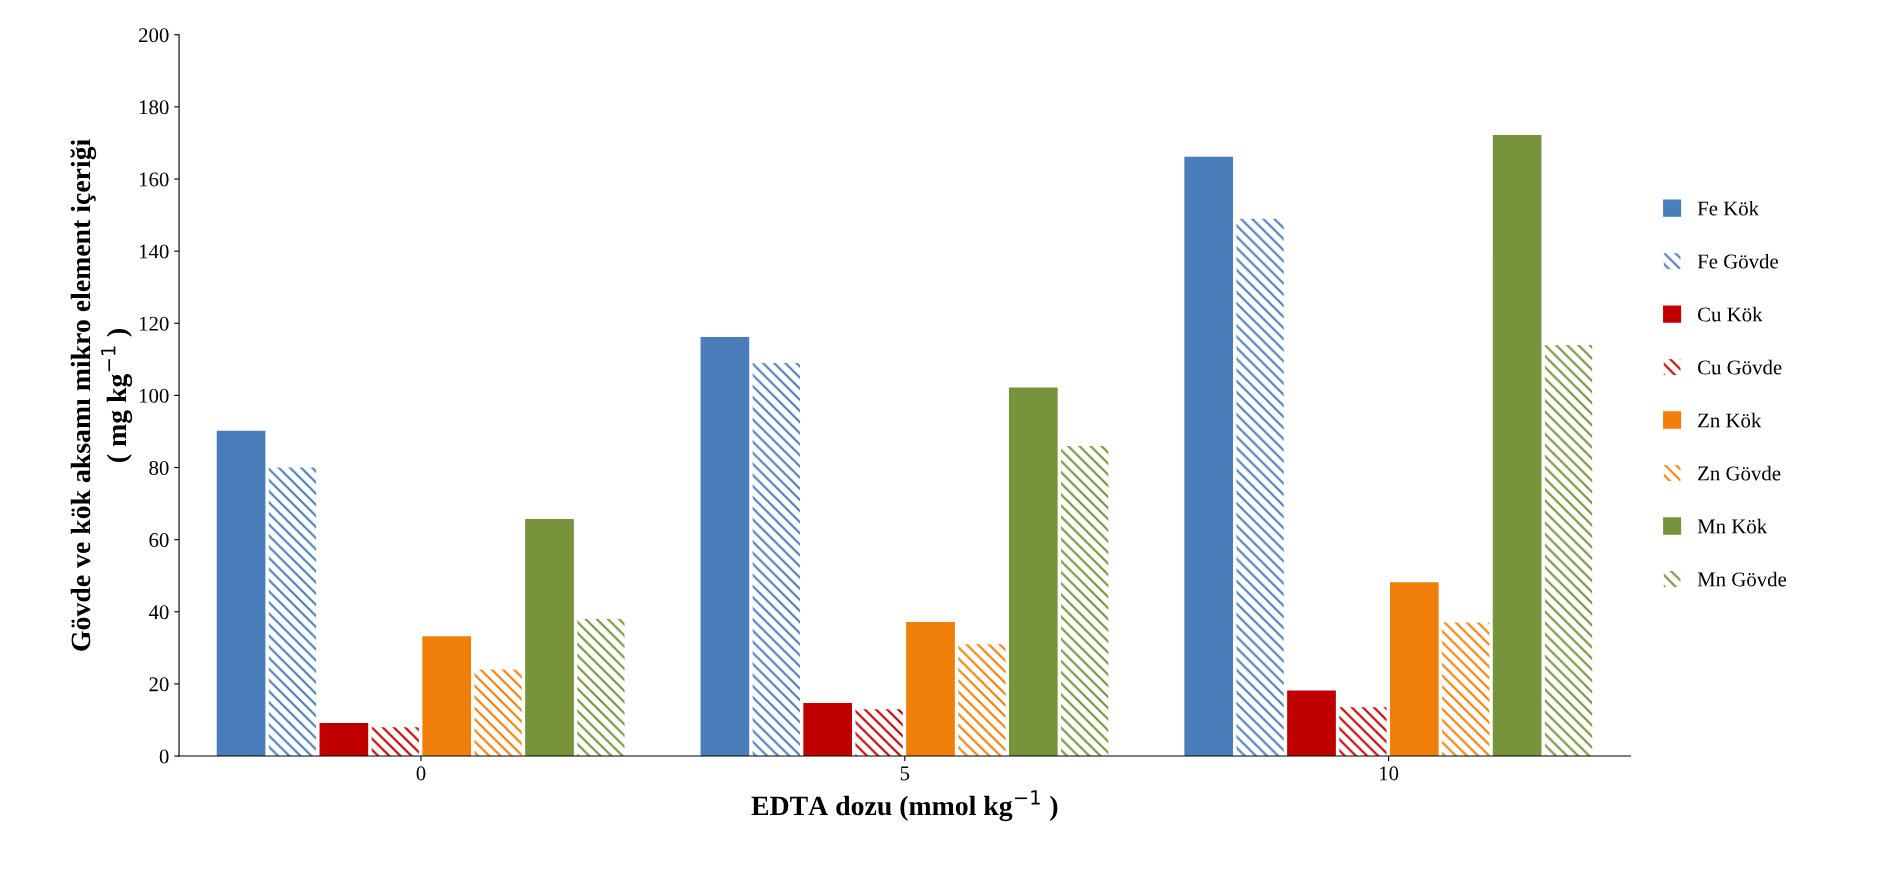 This screenshot has width=1885, height=869. What do you see at coordinates (1742, 579) in the screenshot?
I see `legend-label: Mn Gövde` at bounding box center [1742, 579].